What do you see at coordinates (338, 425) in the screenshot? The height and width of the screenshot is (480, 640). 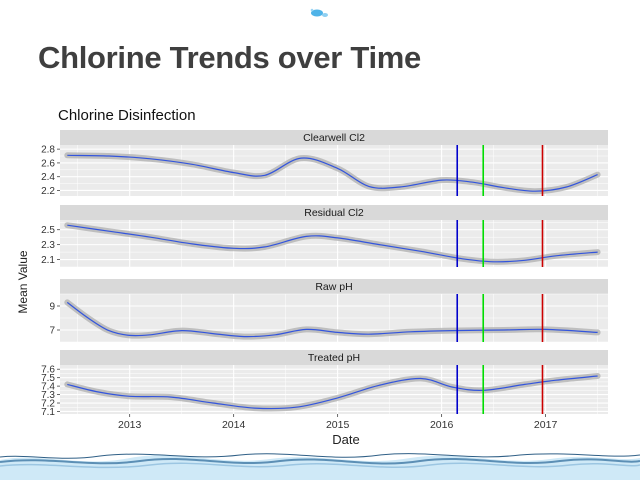 I see `x-tick-label: 2015` at bounding box center [338, 425].